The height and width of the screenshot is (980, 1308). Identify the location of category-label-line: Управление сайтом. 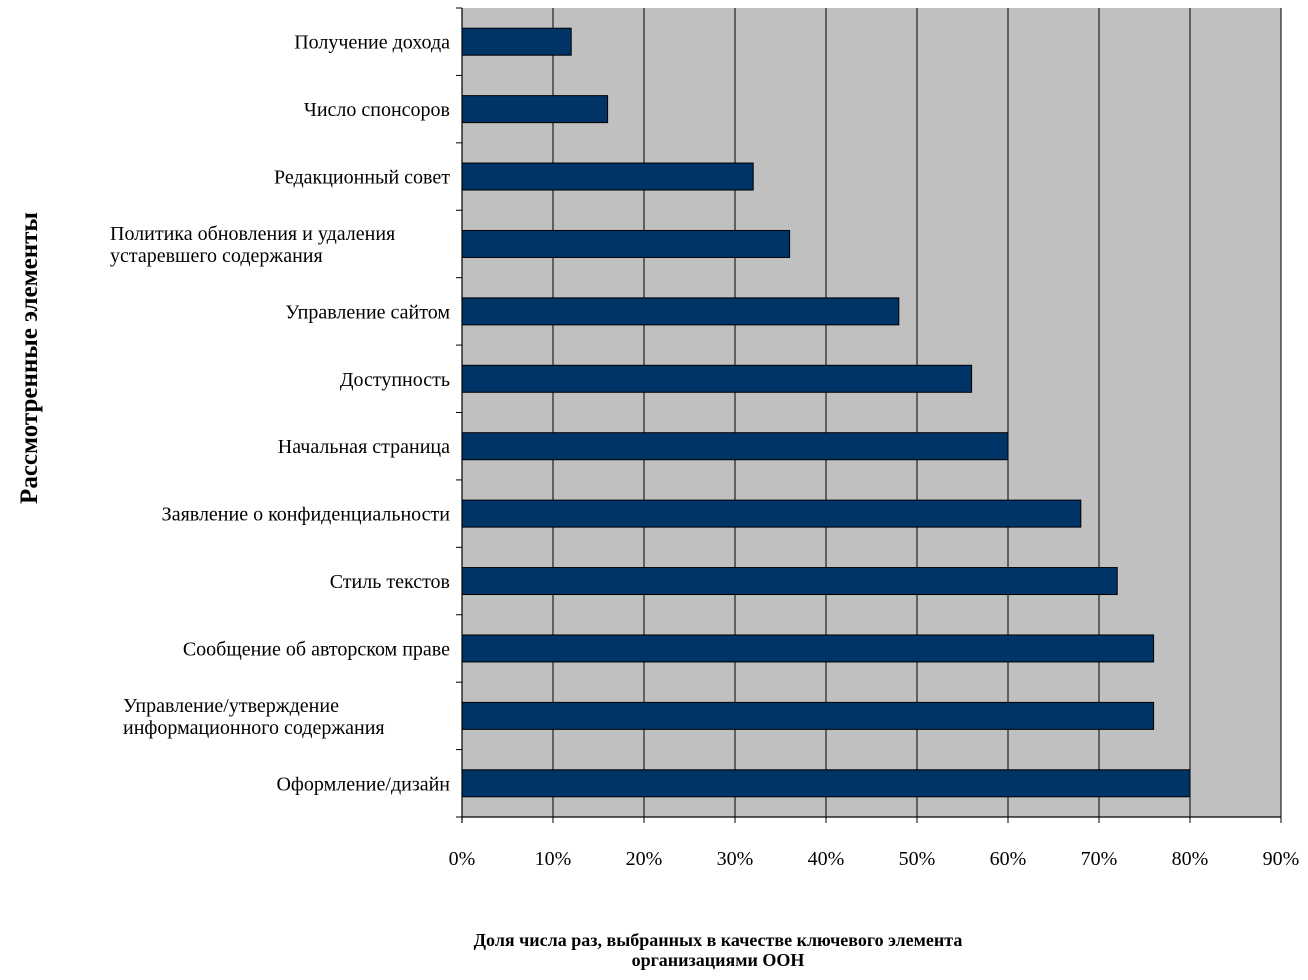
(367, 312).